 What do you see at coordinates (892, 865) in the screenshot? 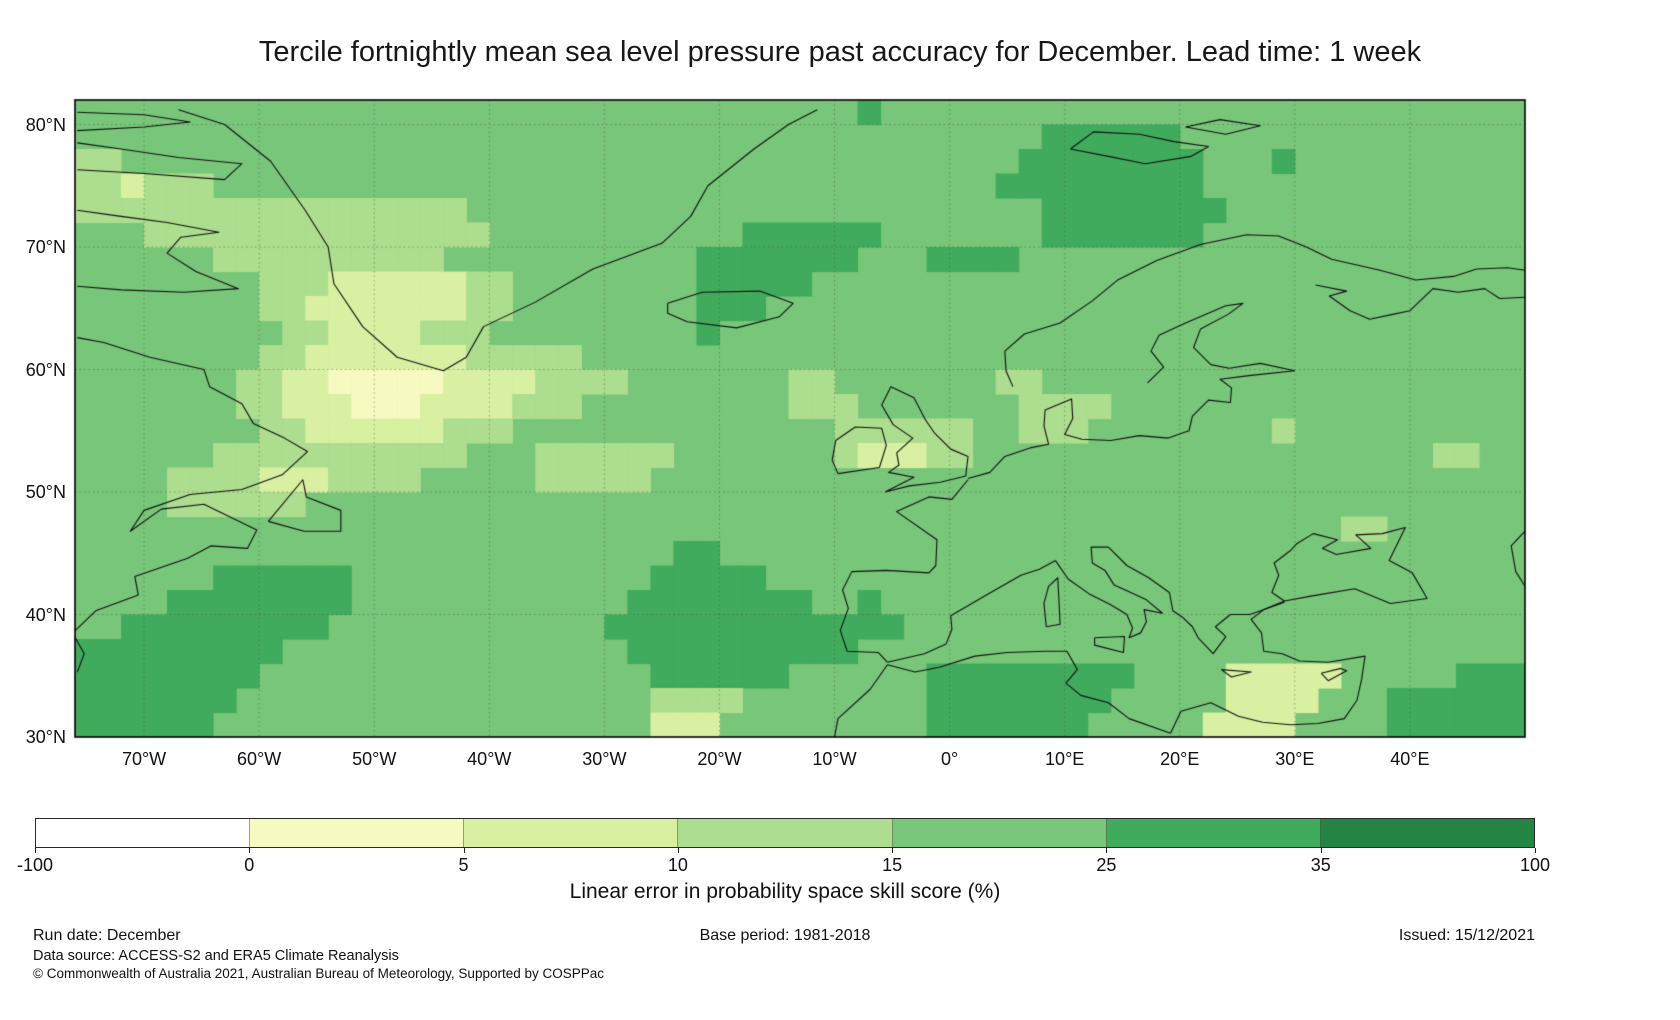
I see `colorbar-tick-label: 15` at bounding box center [892, 865].